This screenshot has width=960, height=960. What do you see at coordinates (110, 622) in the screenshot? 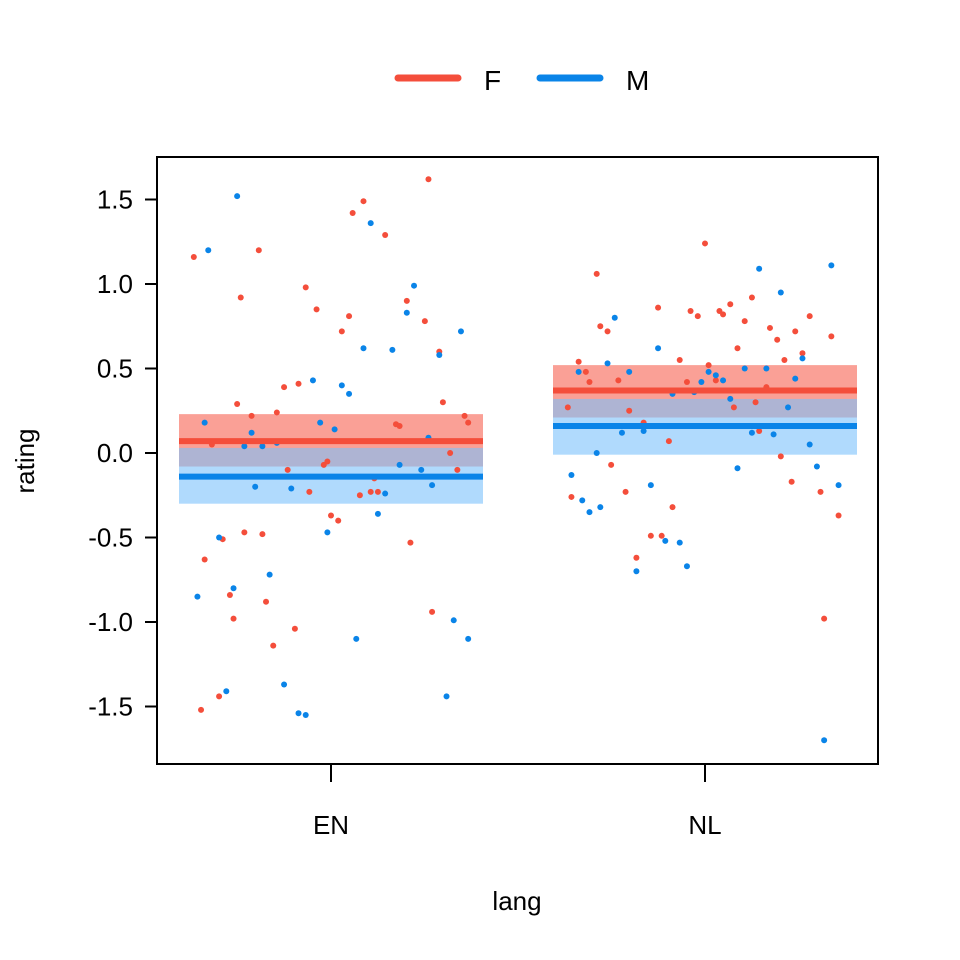
I see `y-tick-label: -1.0` at bounding box center [110, 622].